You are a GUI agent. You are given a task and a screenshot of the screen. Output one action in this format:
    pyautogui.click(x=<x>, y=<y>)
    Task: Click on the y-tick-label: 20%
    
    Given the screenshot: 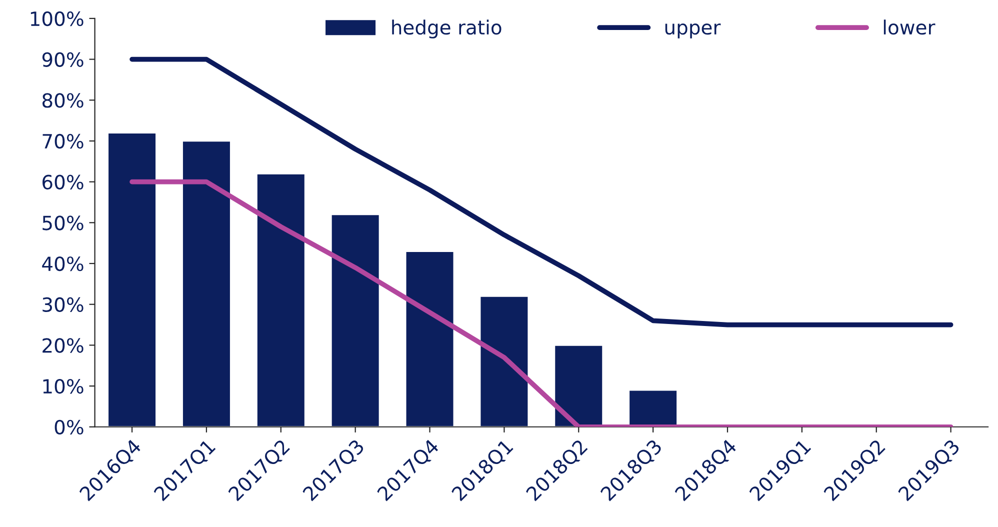 What is the action you would take?
    pyautogui.click(x=63, y=345)
    